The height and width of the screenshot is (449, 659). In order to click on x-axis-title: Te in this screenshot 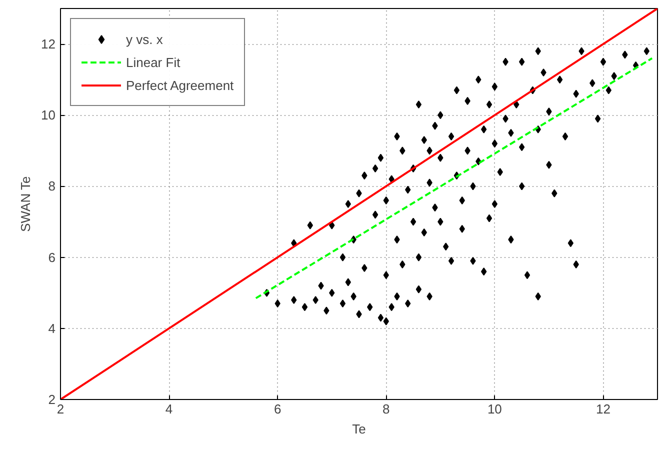, I will do `click(359, 429)`.